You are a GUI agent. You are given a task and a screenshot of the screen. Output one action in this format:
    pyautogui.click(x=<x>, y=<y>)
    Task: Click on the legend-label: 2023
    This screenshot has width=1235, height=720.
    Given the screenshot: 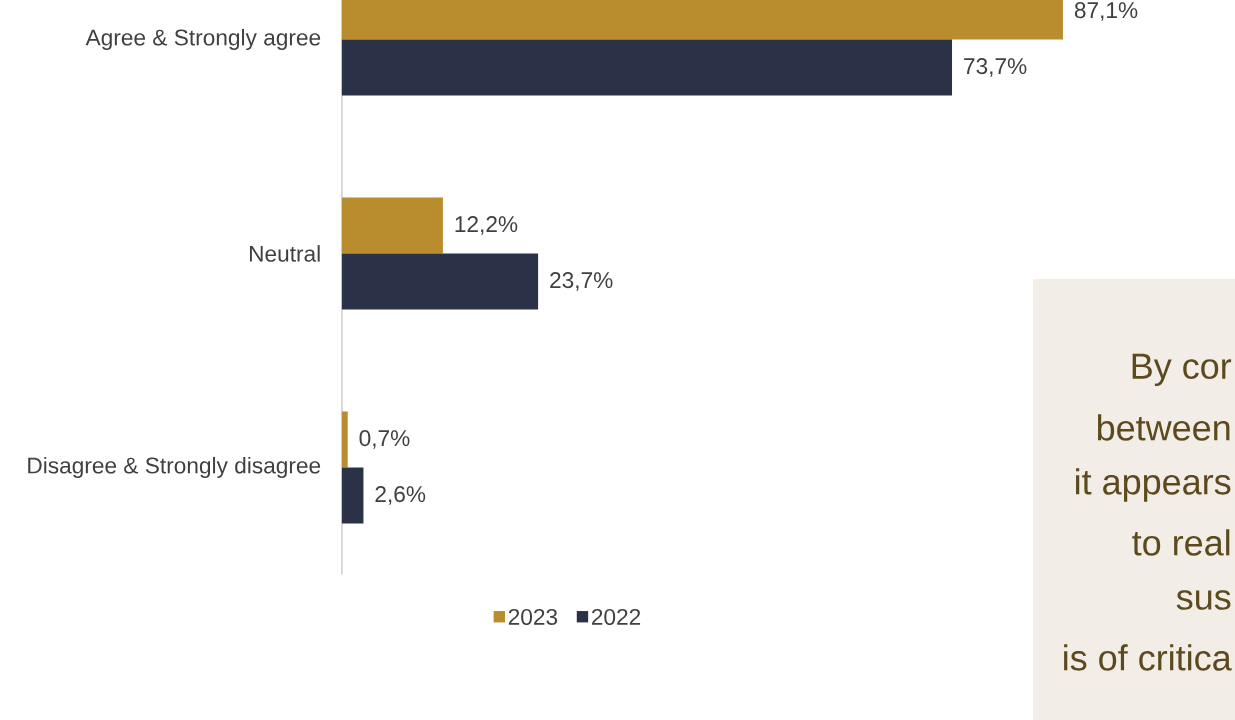 What is the action you would take?
    pyautogui.click(x=533, y=617)
    